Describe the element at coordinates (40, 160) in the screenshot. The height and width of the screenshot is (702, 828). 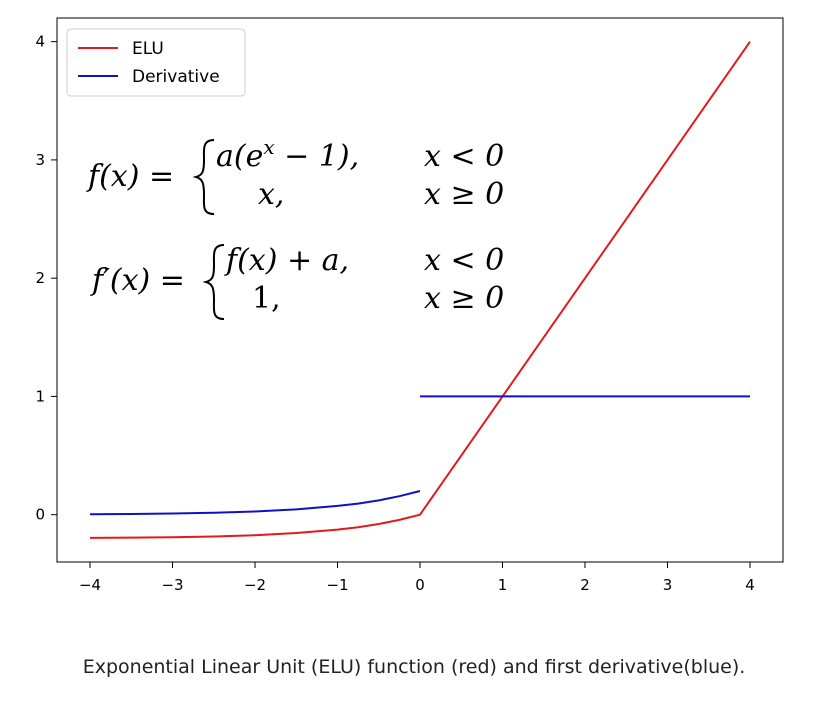
I see `y-tick-label: 3` at that location.